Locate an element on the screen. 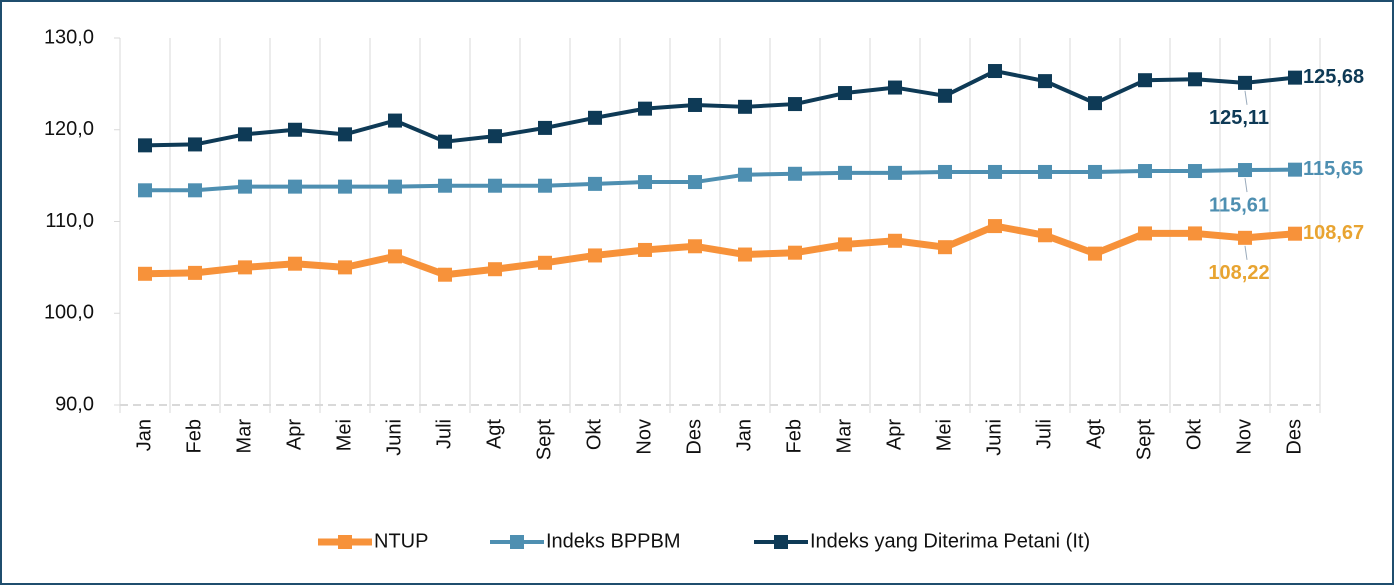 This screenshot has width=1394, height=585. y-tick-label: 130,0 is located at coordinates (69, 37).